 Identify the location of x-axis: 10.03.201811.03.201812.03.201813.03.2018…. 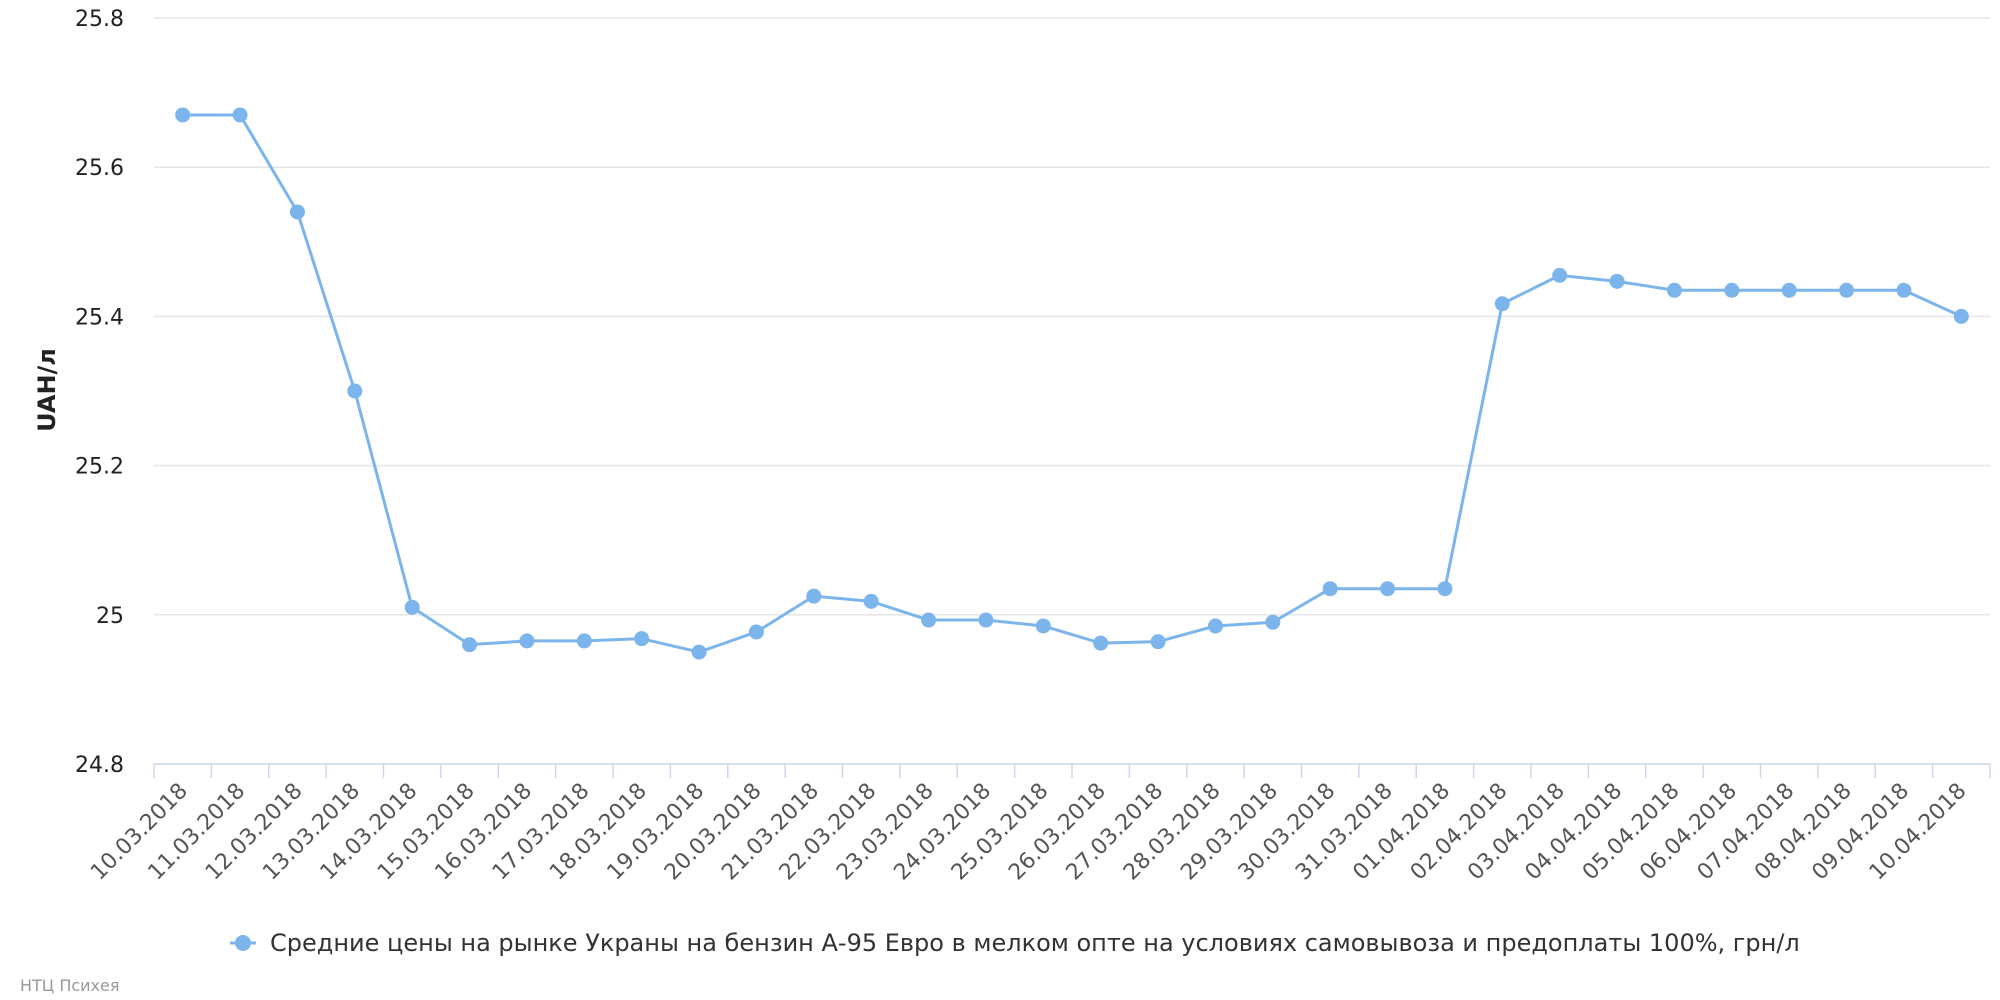
(1038, 824).